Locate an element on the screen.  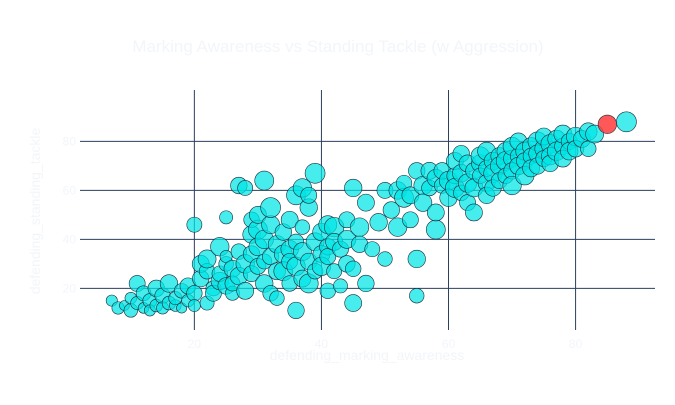
x-tick-label: 40 is located at coordinates (322, 344).